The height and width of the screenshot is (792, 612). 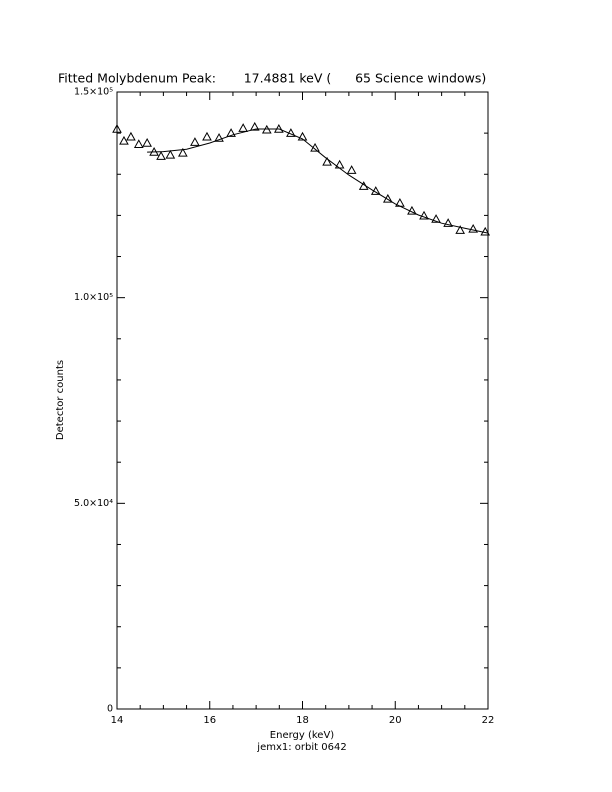 I want to click on subtitle: jemx1: orbit 0642, so click(x=301, y=747).